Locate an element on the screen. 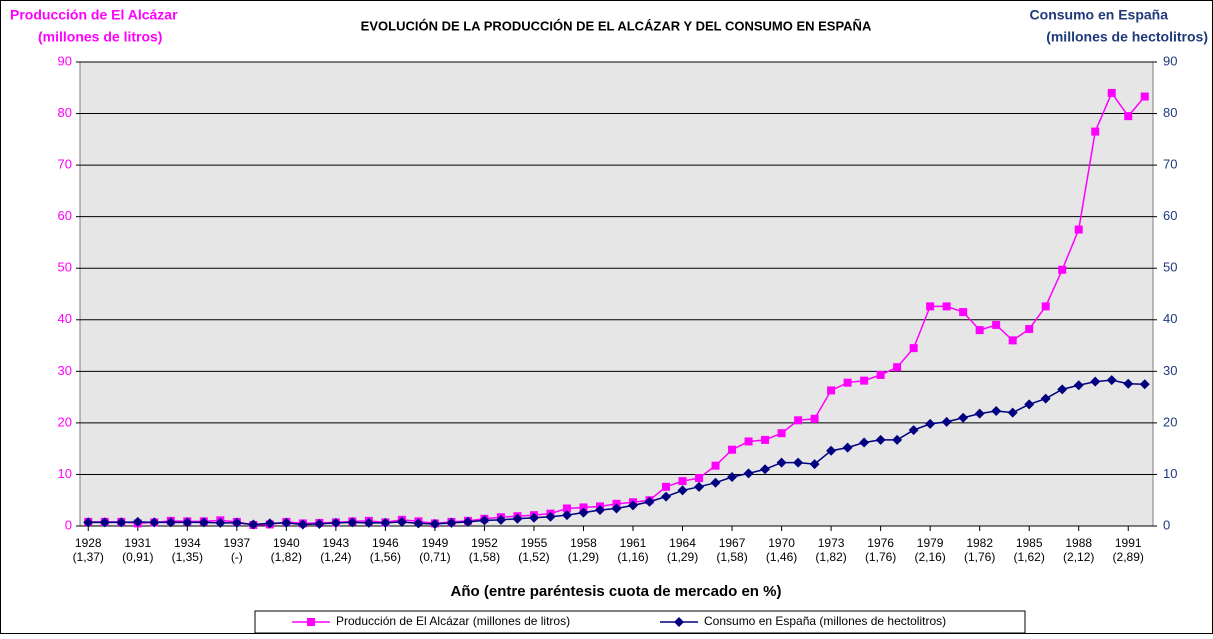  y2-axis-label: (millones de hectolitros) is located at coordinates (1127, 37).